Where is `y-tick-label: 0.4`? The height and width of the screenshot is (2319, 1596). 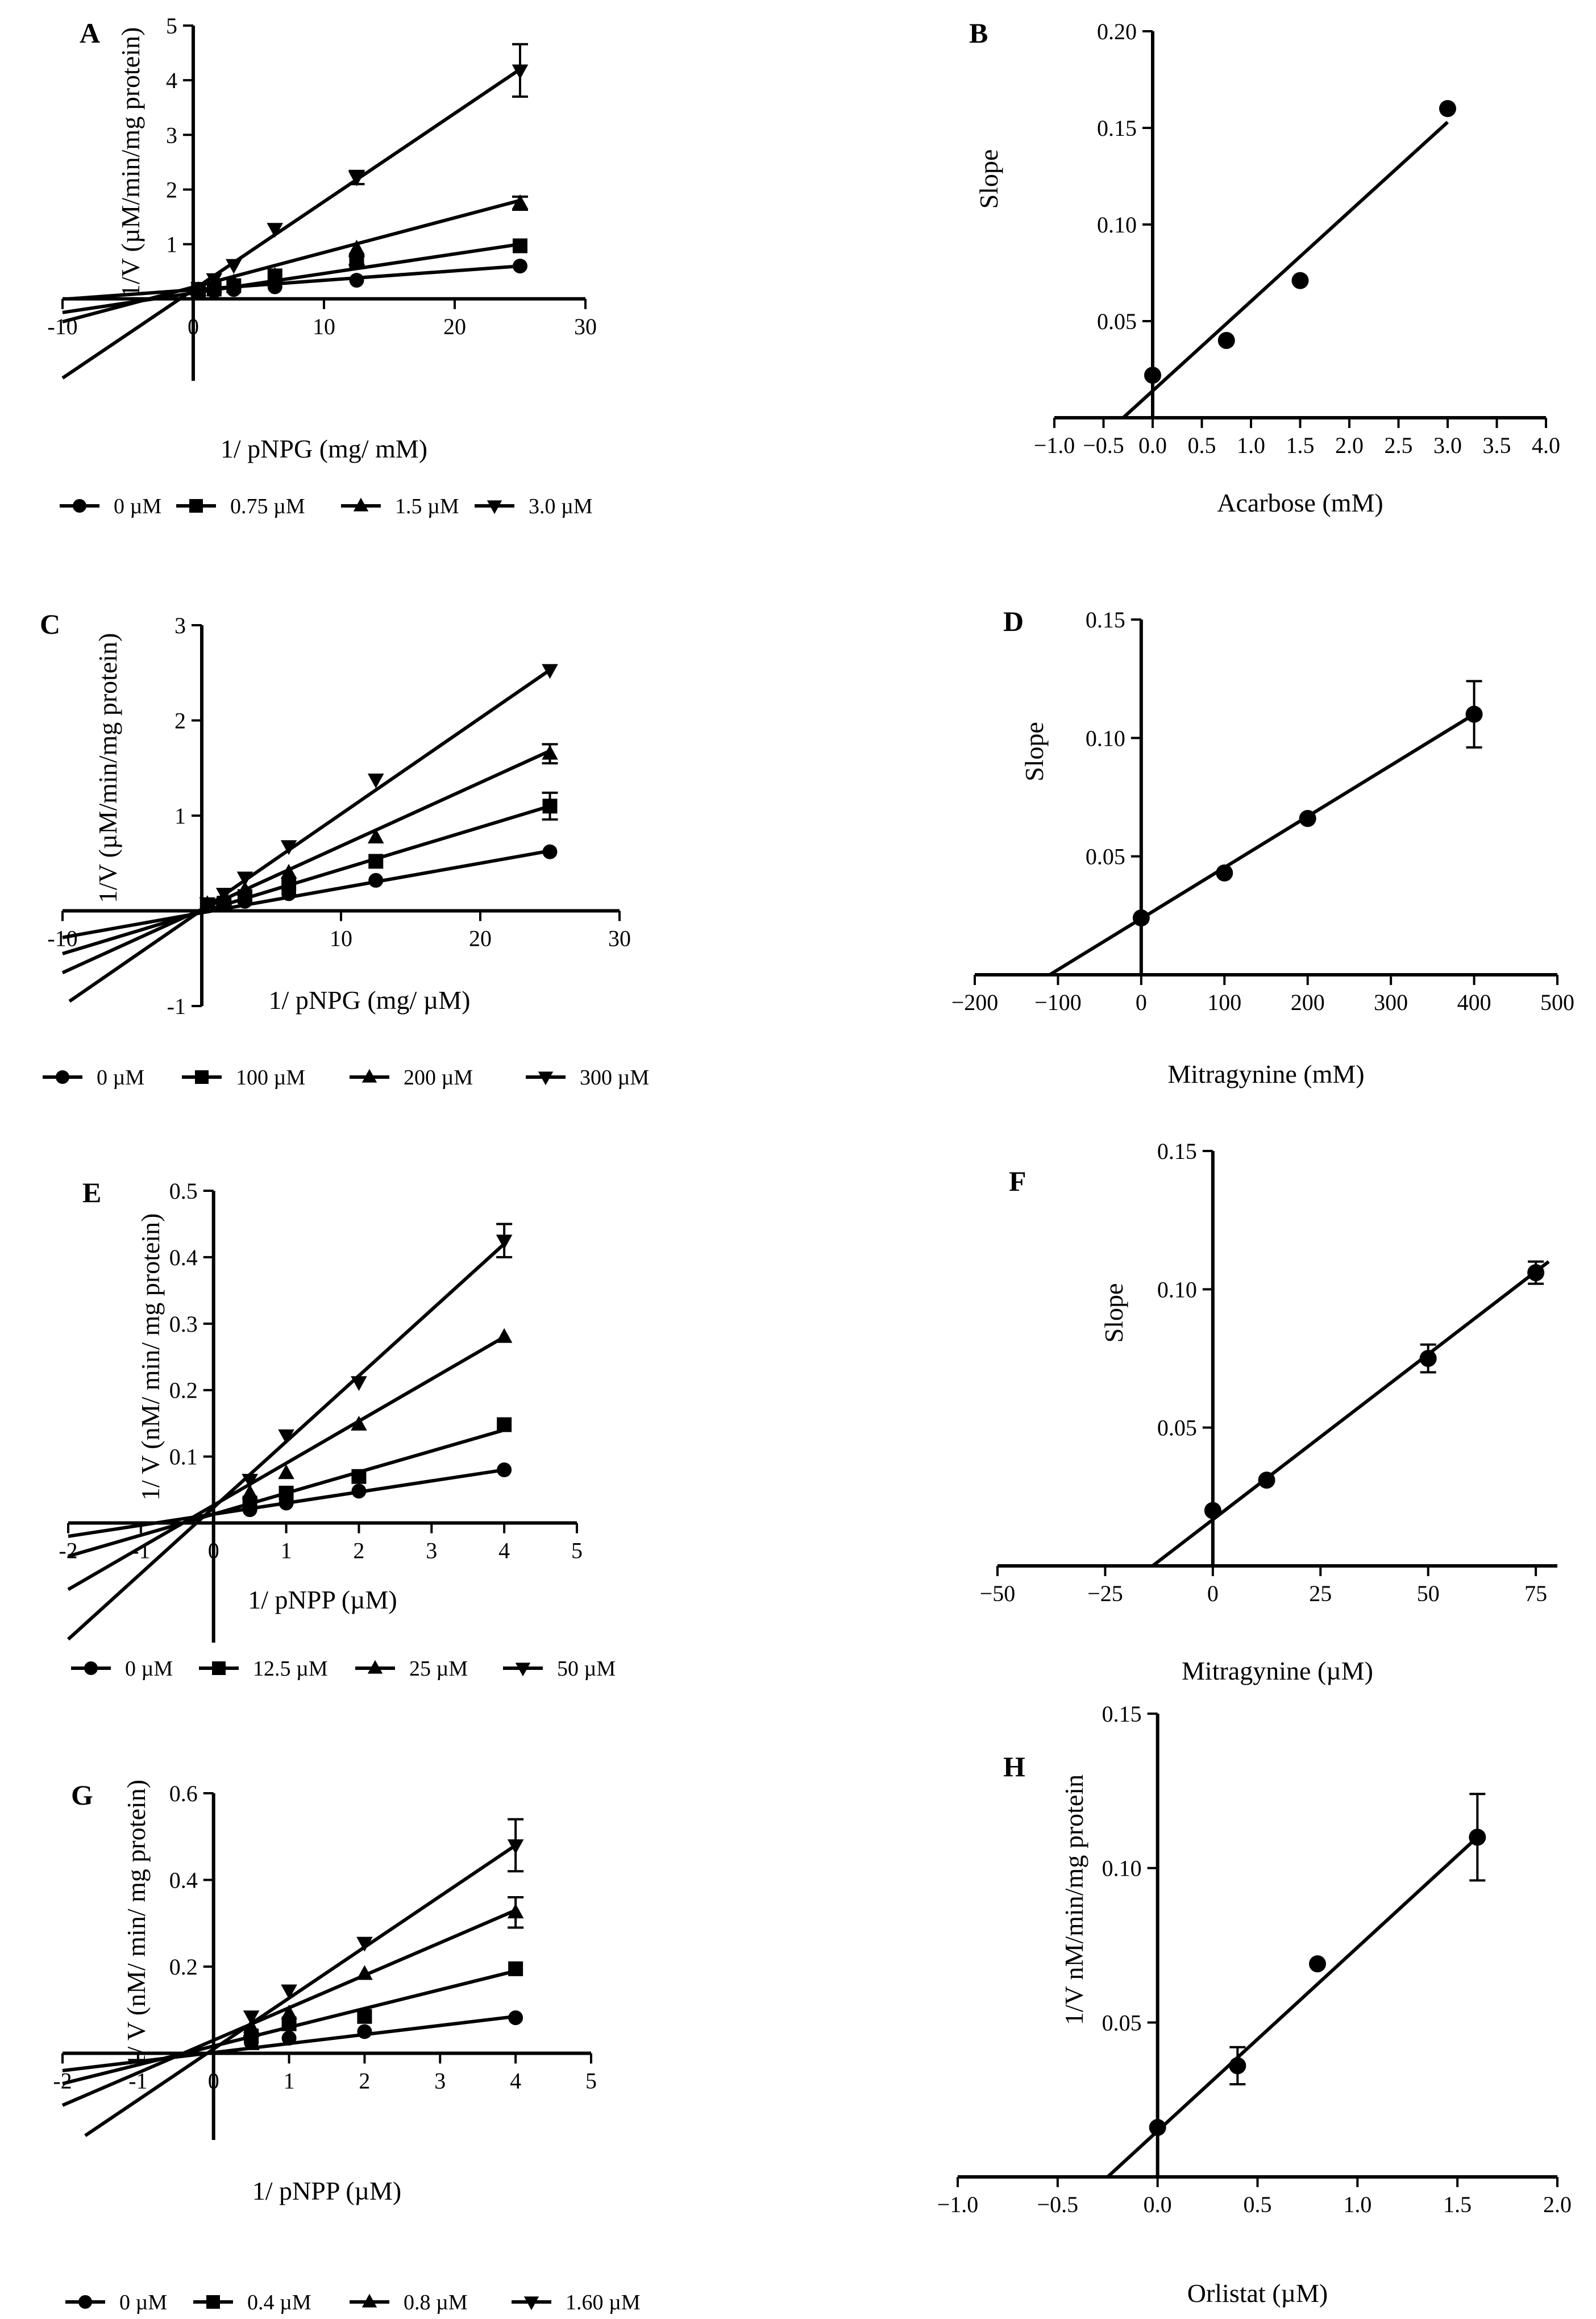 y-tick-label: 0.4 is located at coordinates (183, 1257).